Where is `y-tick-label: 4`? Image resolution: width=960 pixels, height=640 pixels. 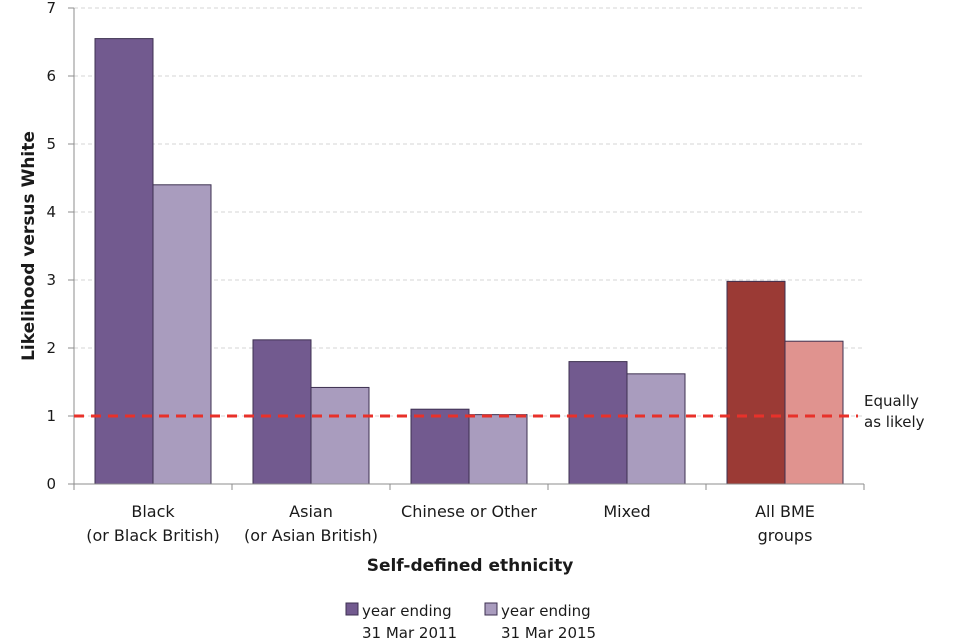 y-tick-label: 4 is located at coordinates (51, 212).